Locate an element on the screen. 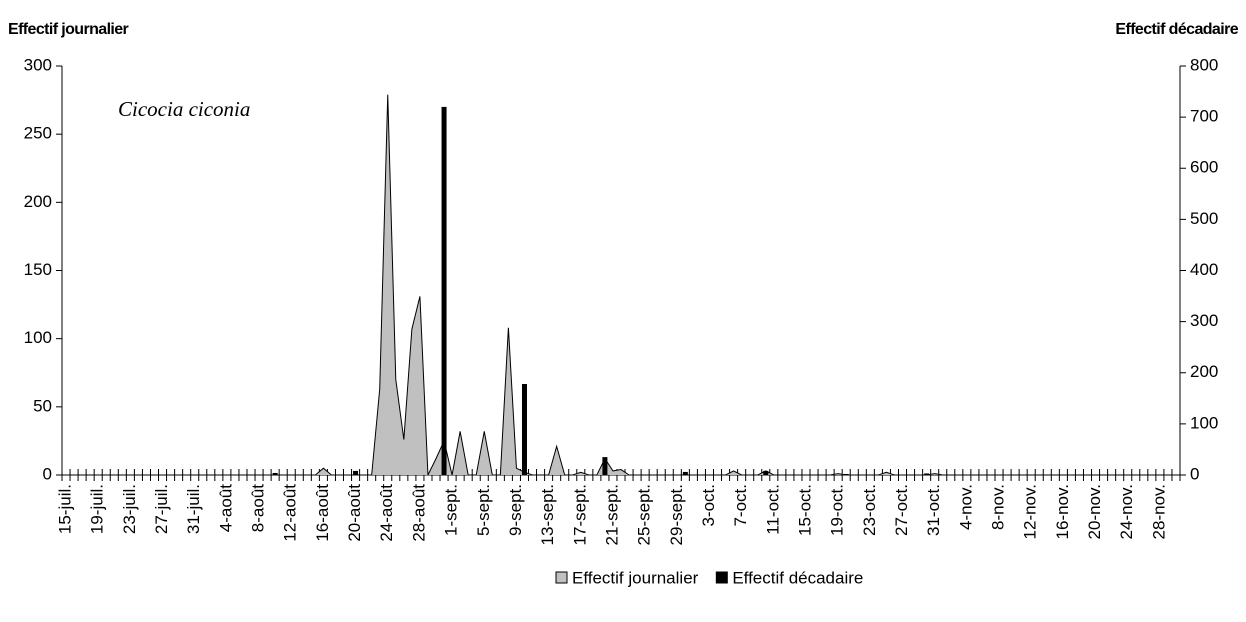 Image resolution: width=1246 pixels, height=622 pixels. annotation: Cicocia ciconia is located at coordinates (184, 109).